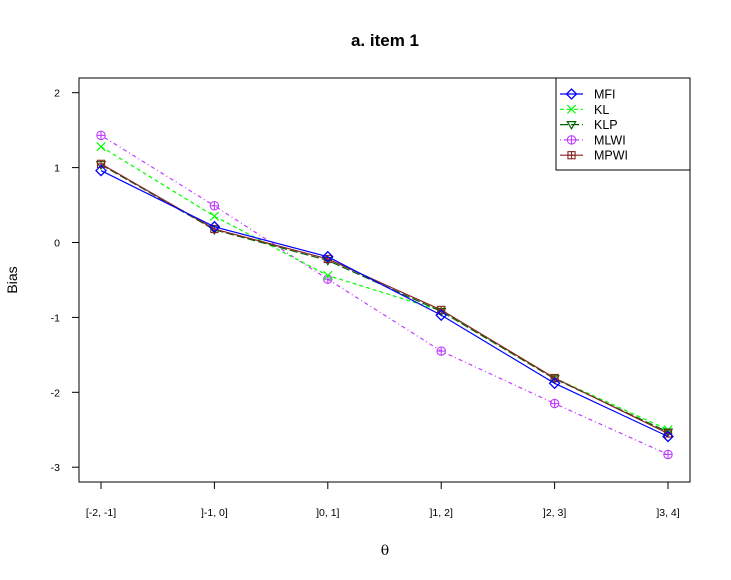  I want to click on legend-item-mlwi: MLWI, so click(593, 140).